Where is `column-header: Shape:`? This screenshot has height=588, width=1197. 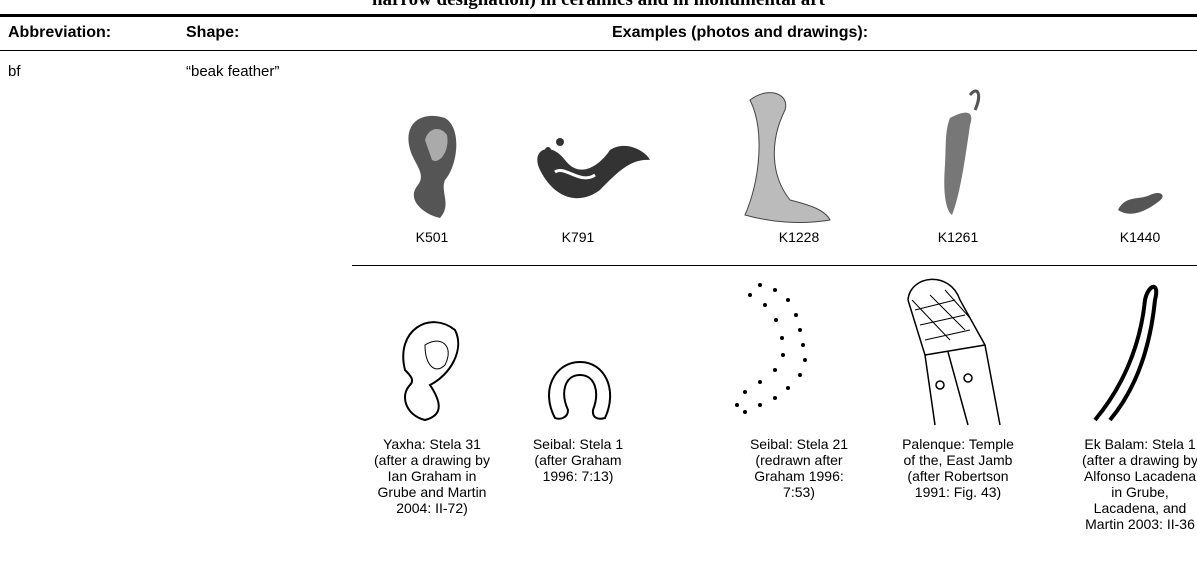
column-header: Shape: is located at coordinates (213, 32).